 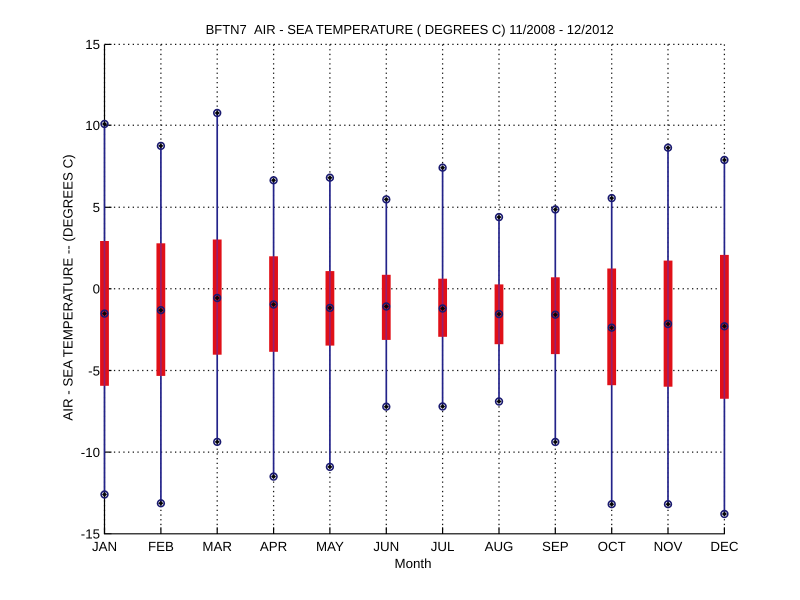 What do you see at coordinates (92, 44) in the screenshot?
I see `svg-text: 15` at bounding box center [92, 44].